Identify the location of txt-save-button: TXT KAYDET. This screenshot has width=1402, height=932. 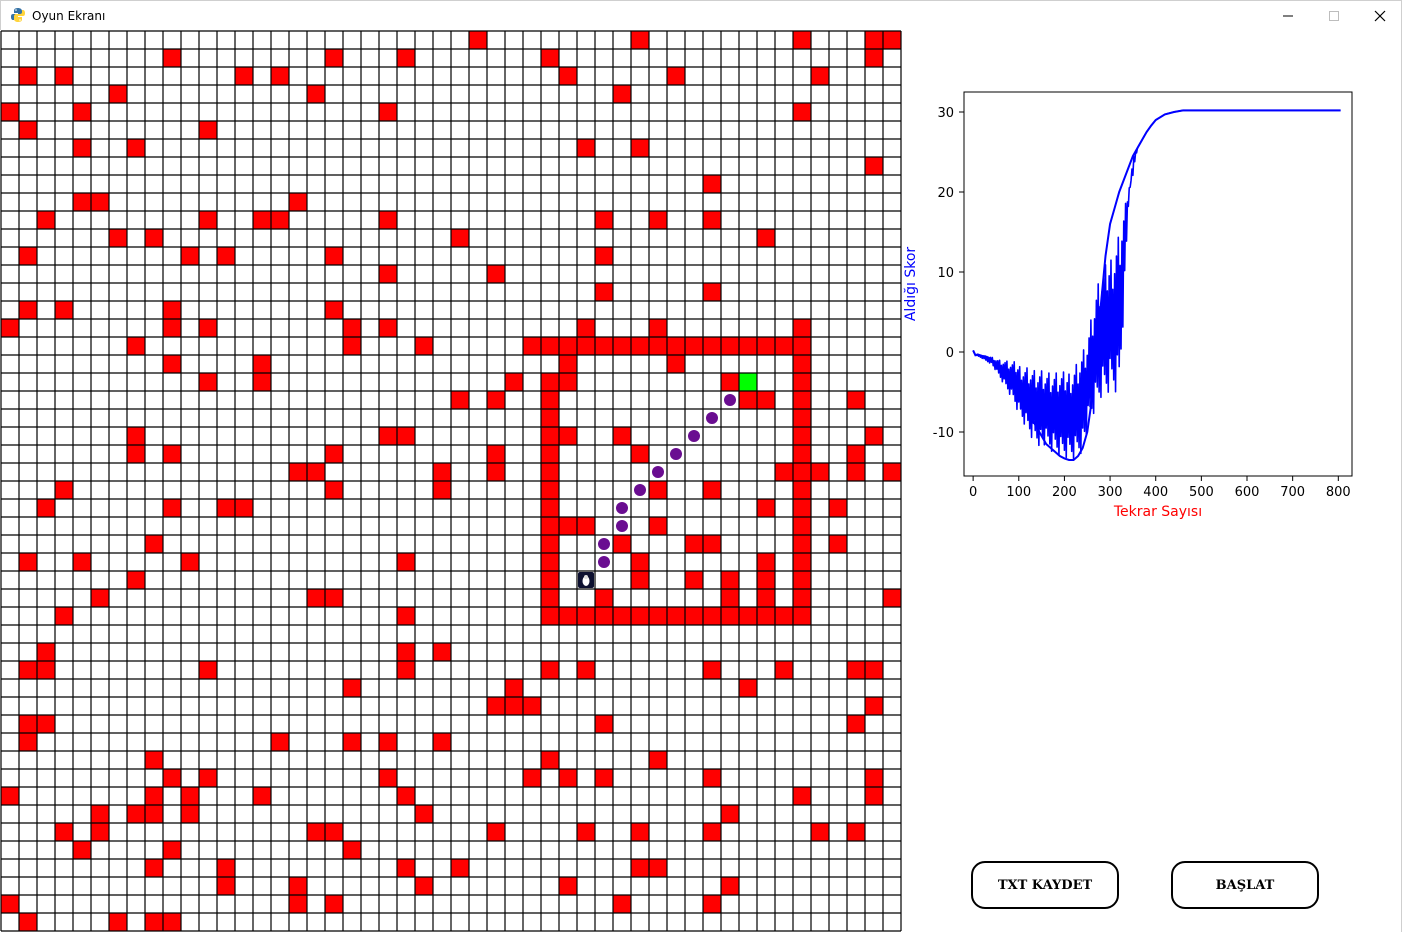
(1045, 885).